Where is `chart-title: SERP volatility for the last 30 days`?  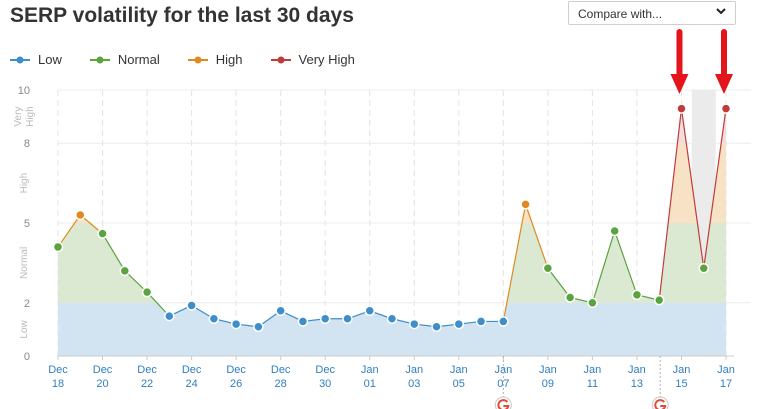
chart-title: SERP volatility for the last 30 days is located at coordinates (182, 15).